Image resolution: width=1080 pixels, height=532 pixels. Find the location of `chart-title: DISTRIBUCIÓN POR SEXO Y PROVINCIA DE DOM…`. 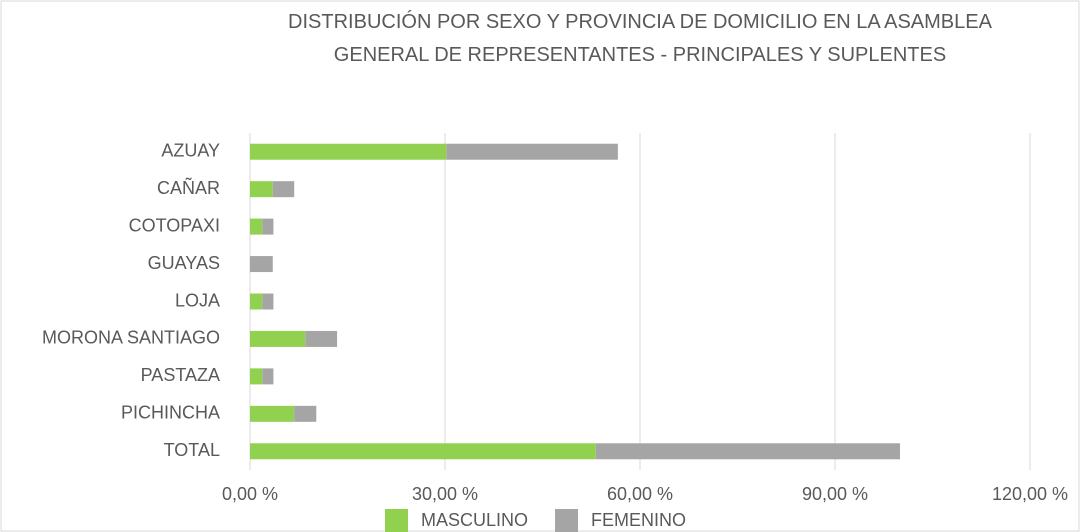

chart-title: DISTRIBUCIÓN POR SEXO Y PROVINCIA DE DOM… is located at coordinates (640, 38).